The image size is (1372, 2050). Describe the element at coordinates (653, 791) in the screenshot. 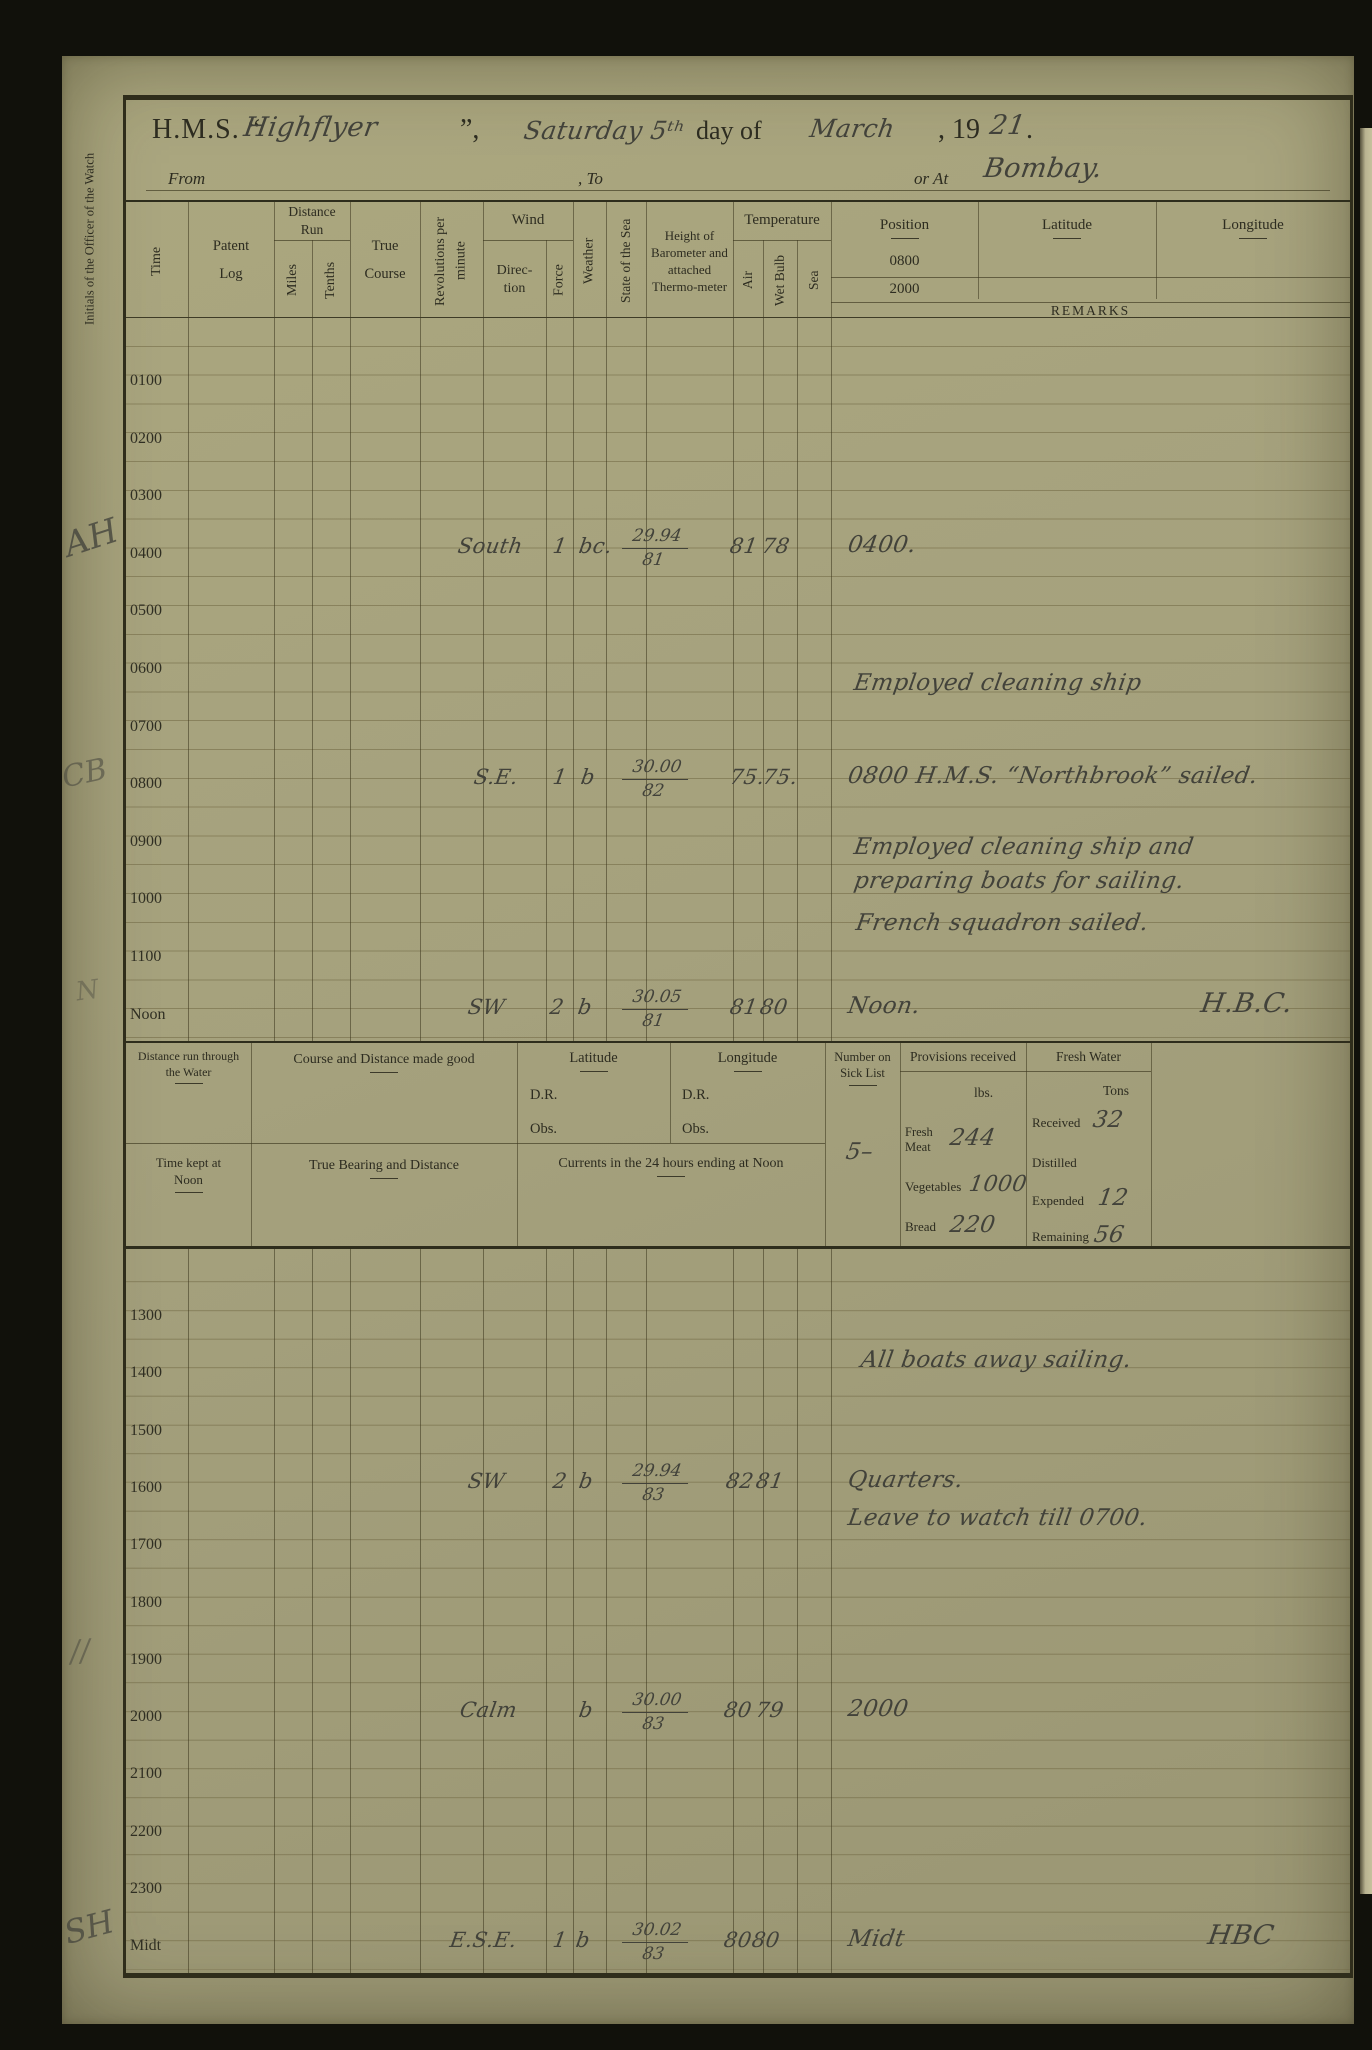

I see `baro-bottom: 82` at that location.